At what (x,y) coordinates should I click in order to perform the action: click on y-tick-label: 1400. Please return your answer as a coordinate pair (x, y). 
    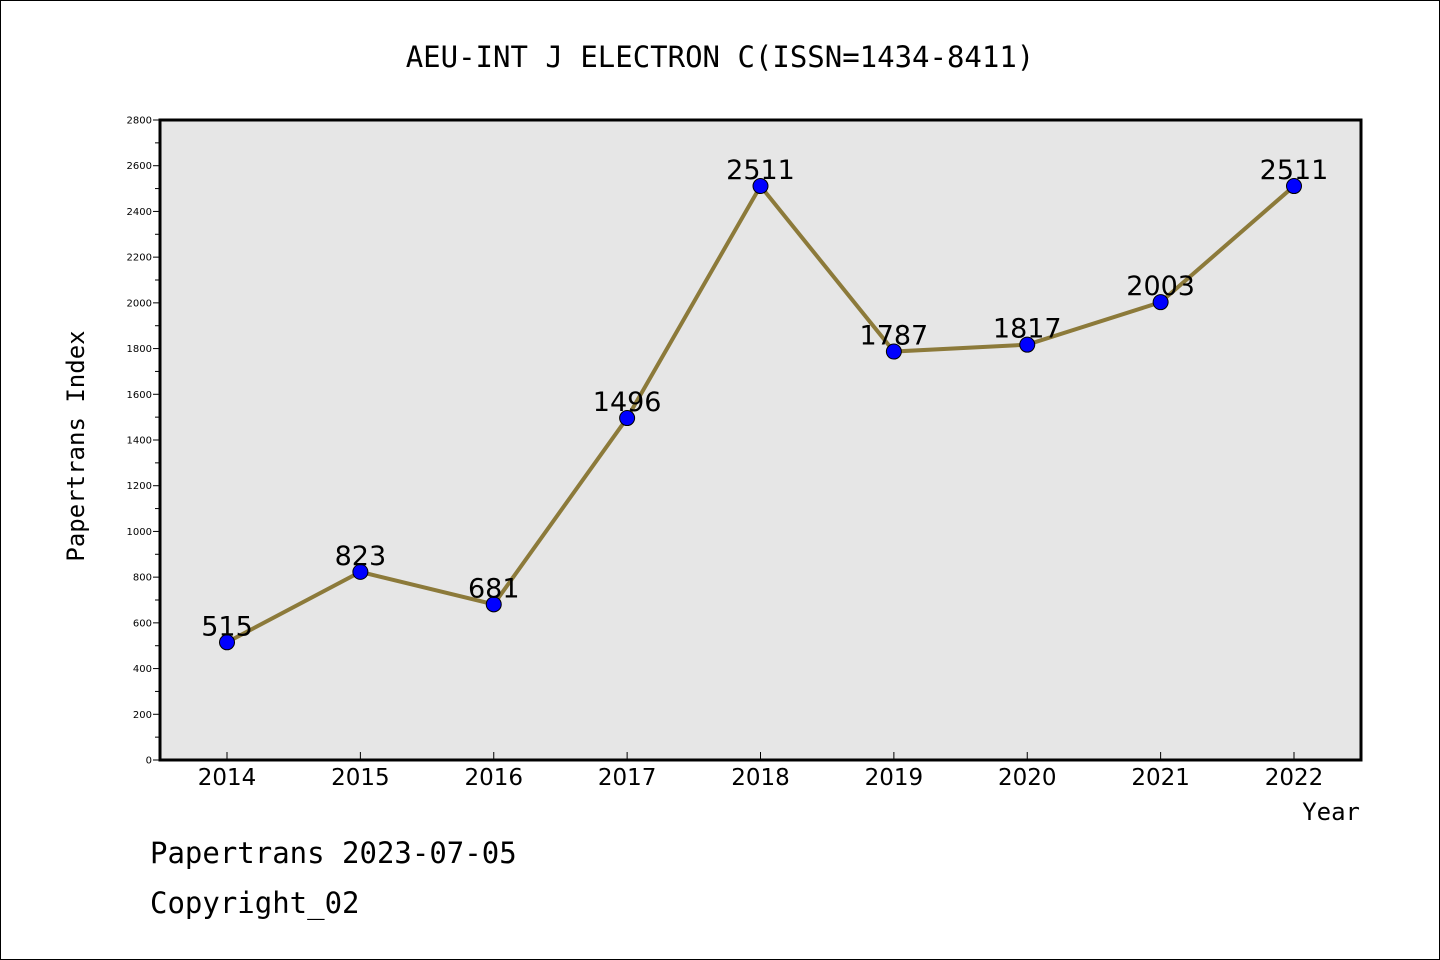
    Looking at the image, I should click on (139, 441).